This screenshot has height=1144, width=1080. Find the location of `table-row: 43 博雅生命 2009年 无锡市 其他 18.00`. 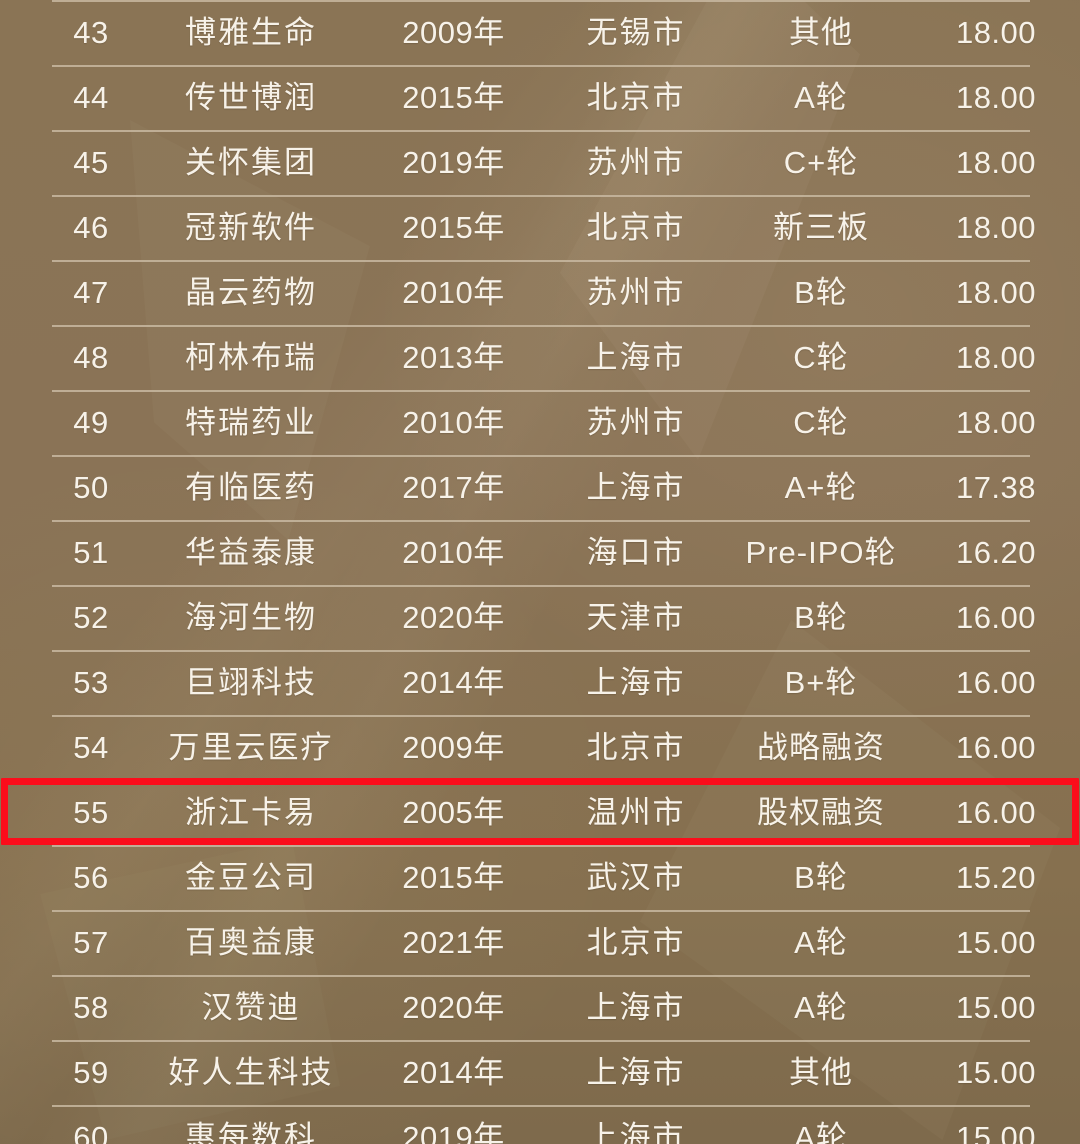

table-row: 43 博雅生命 2009年 无锡市 其他 18.00 is located at coordinates (540, 32).